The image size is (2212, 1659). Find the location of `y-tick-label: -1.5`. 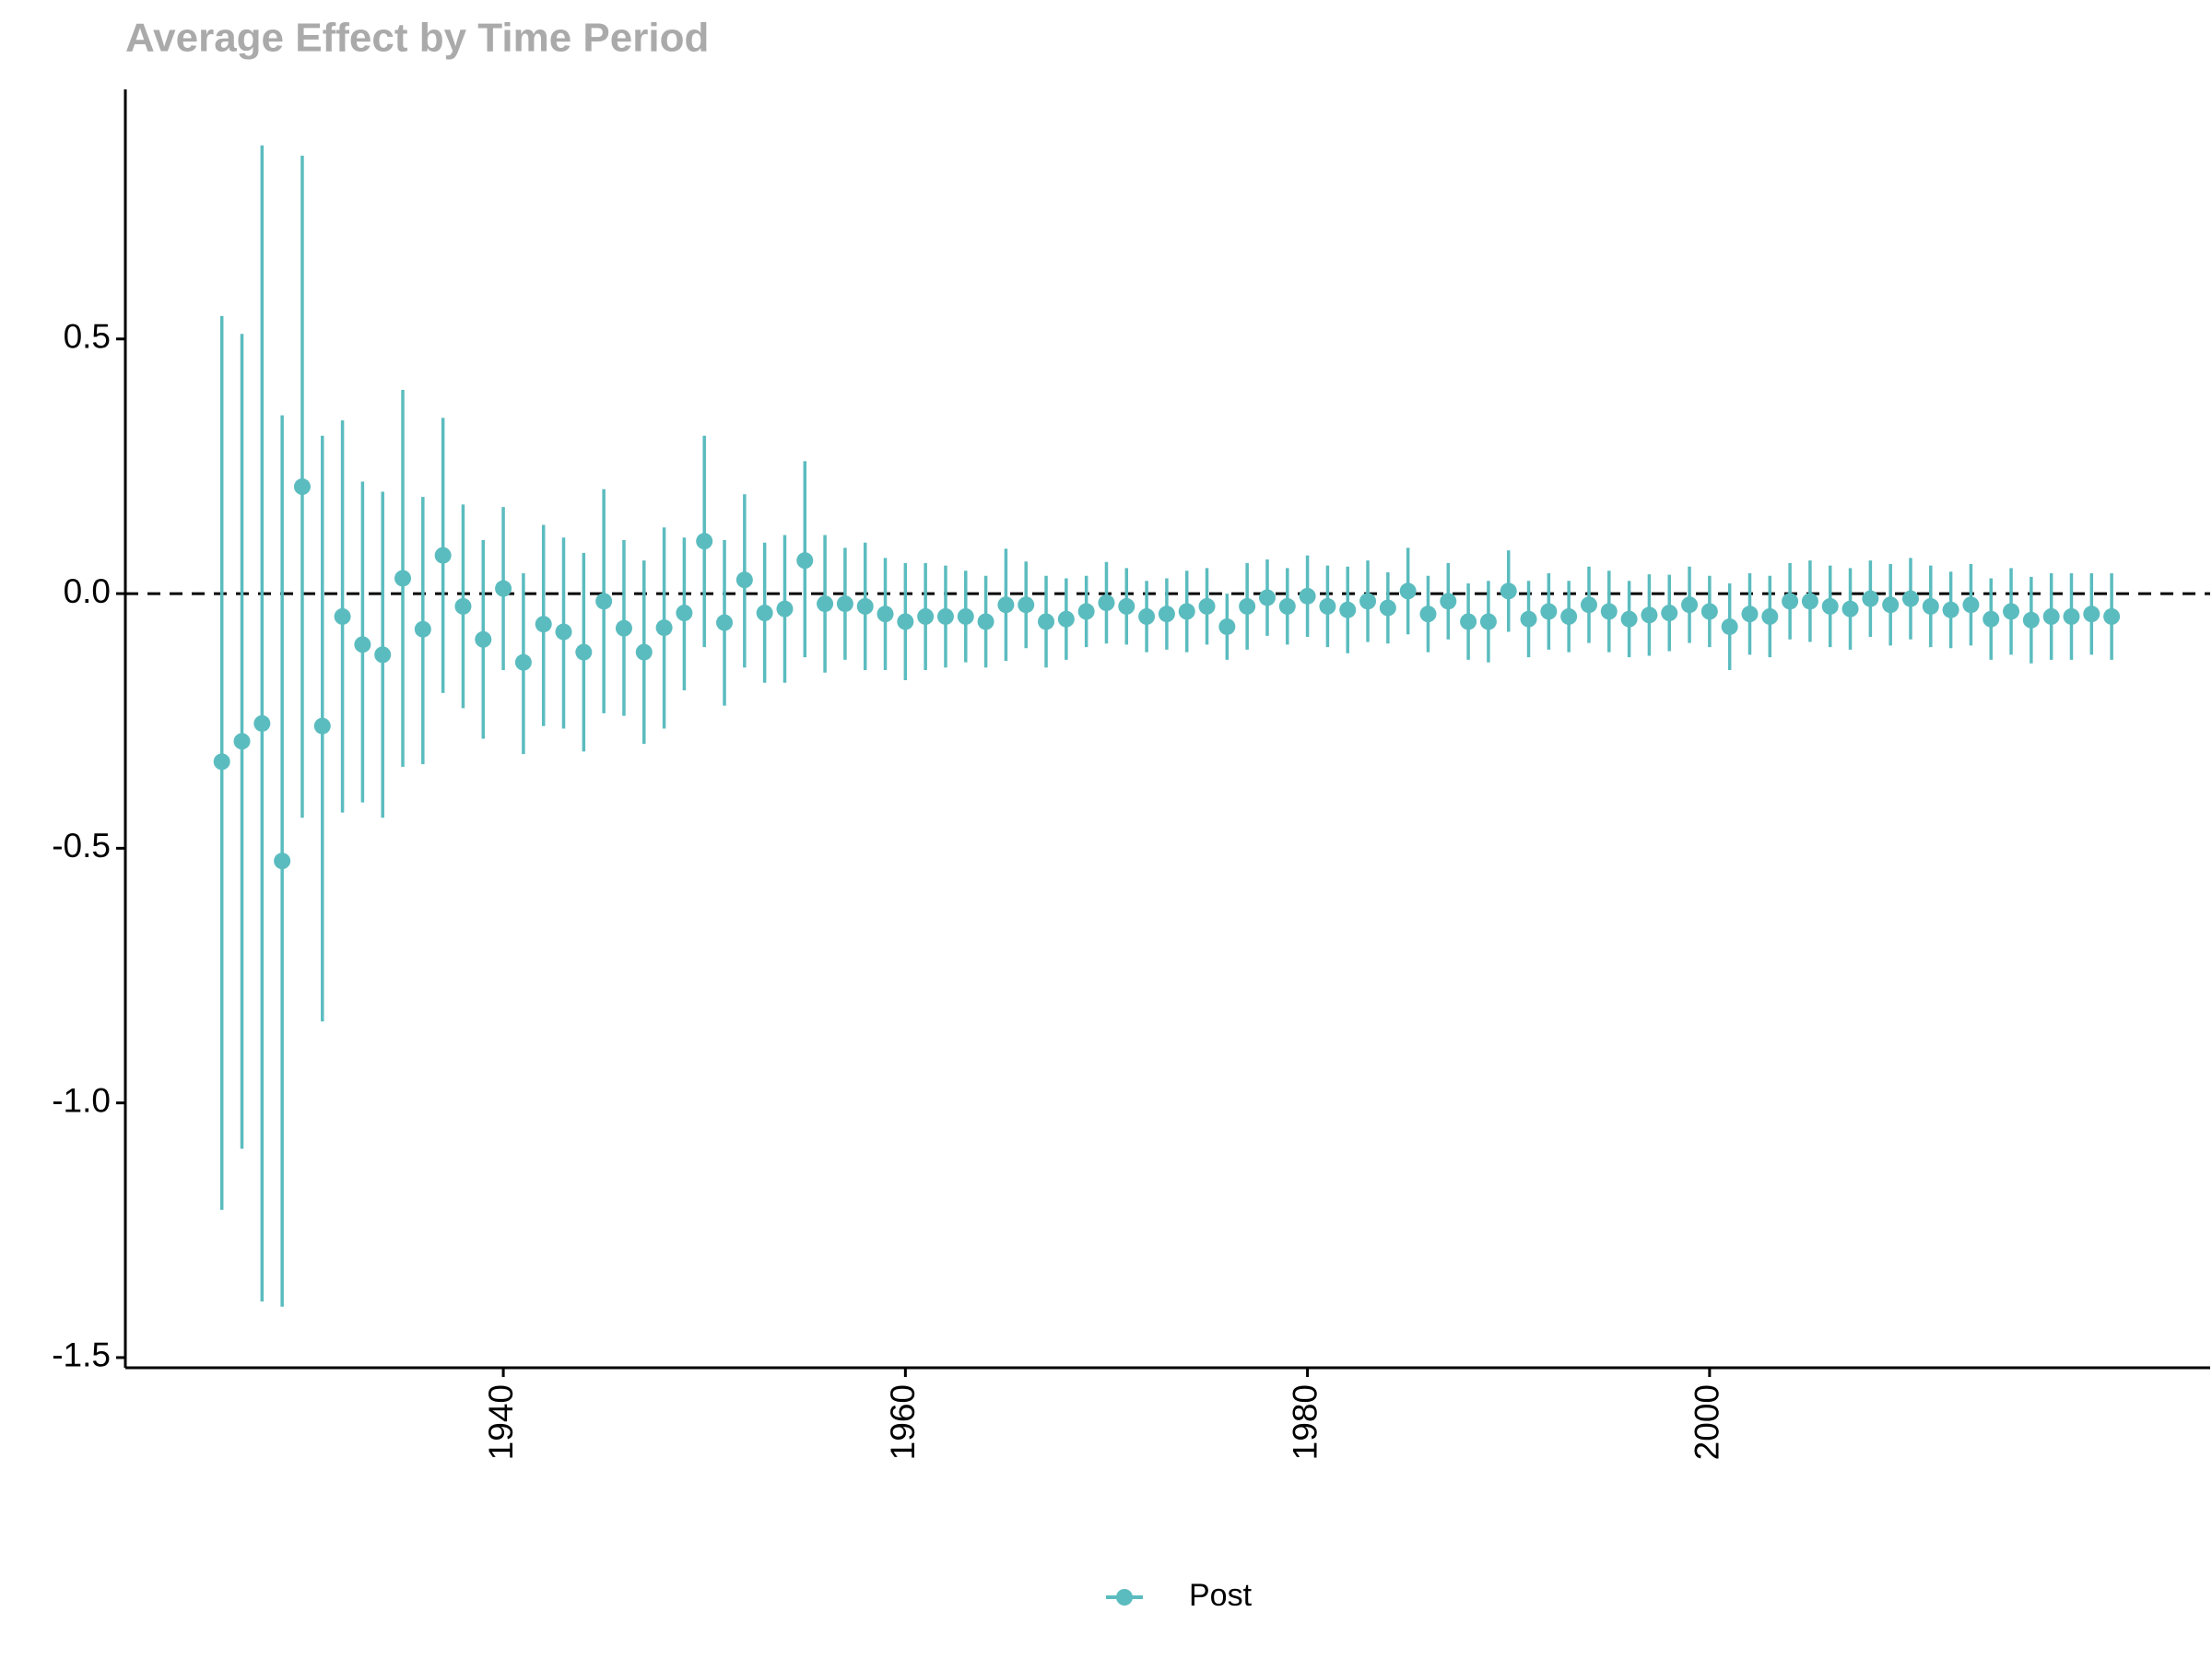

y-tick-label: -1.5 is located at coordinates (81, 1355).